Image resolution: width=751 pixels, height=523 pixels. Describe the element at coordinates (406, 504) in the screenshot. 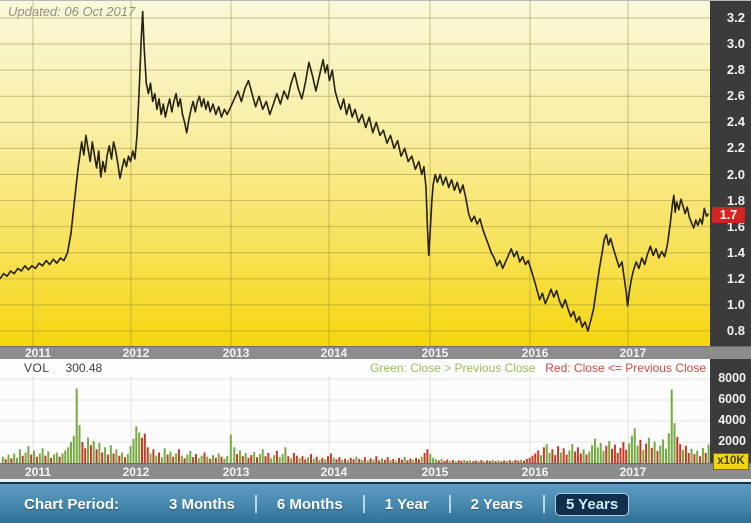

I see `period-option-1-year: 1 Year` at that location.